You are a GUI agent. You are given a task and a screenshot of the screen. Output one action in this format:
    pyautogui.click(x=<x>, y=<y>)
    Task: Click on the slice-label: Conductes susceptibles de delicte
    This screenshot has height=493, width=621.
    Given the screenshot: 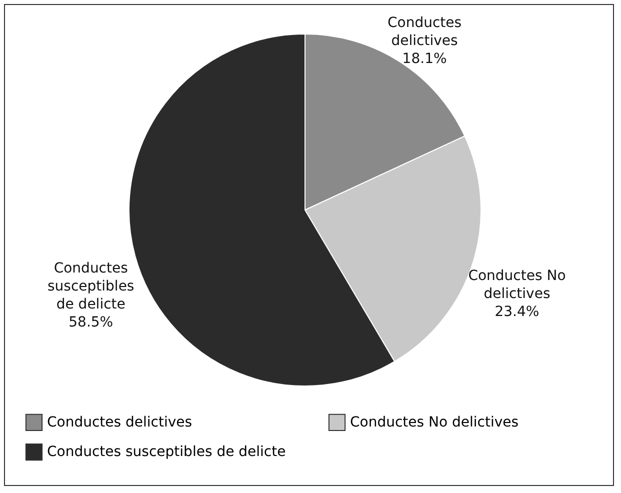 What is the action you would take?
    pyautogui.click(x=91, y=286)
    